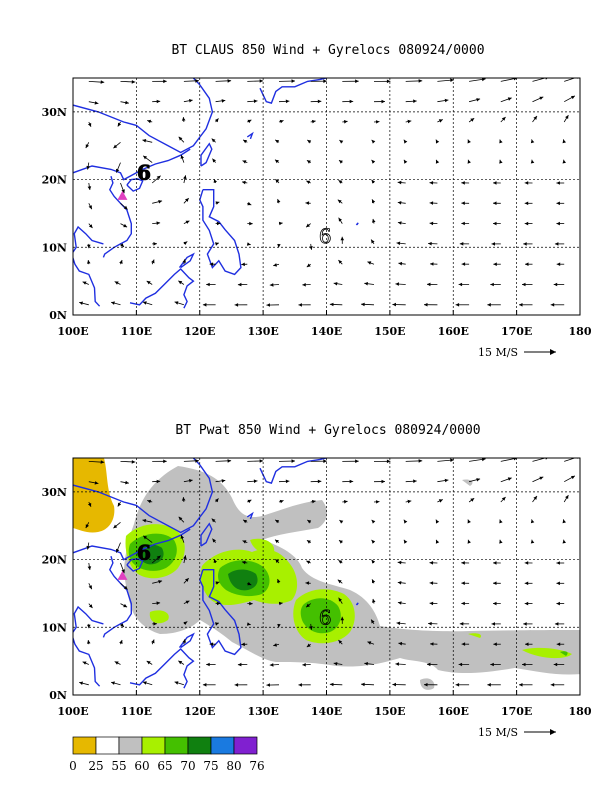 The image size is (612, 792). Describe the element at coordinates (95, 766) in the screenshot. I see `colorbar-label: 25` at that location.